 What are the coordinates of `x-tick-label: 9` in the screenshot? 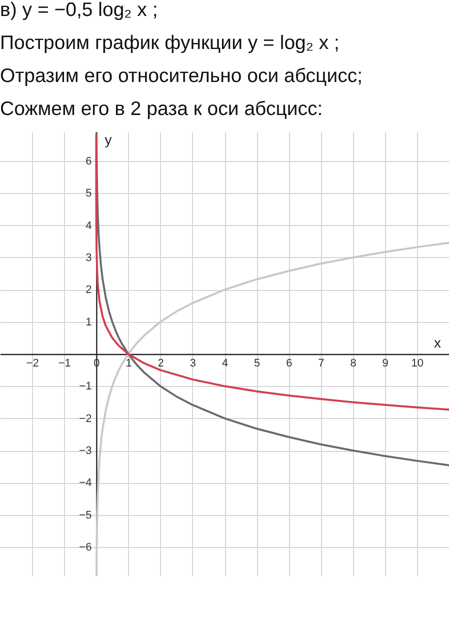 It's located at (385, 364).